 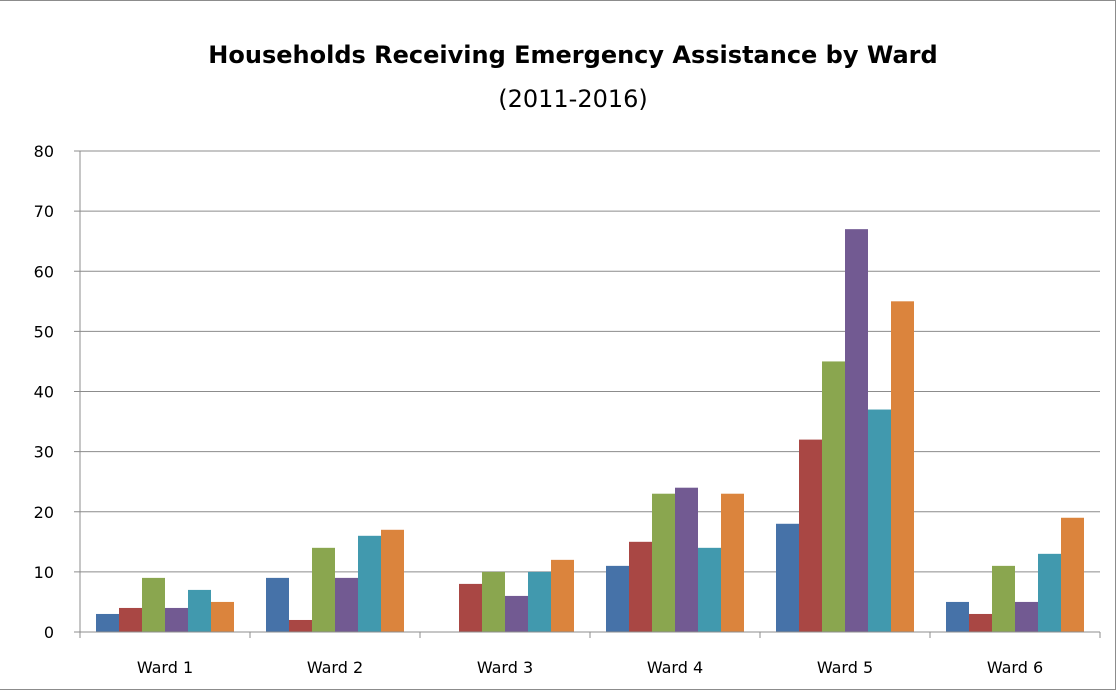 I want to click on x-tick-label: Ward 3, so click(x=505, y=667).